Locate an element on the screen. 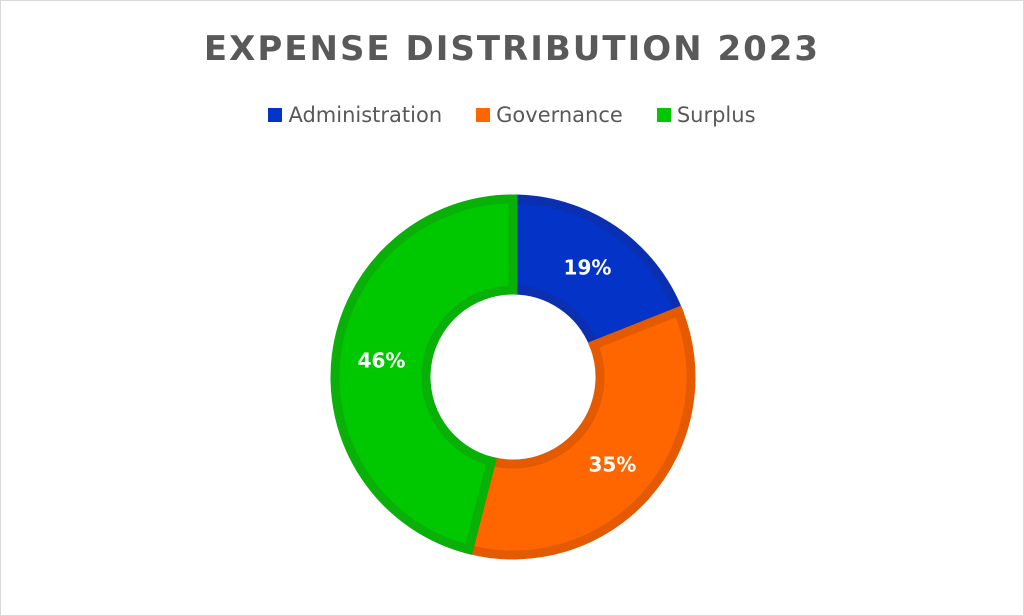 The width and height of the screenshot is (1024, 616). legend-swatch-surplus is located at coordinates (663, 115).